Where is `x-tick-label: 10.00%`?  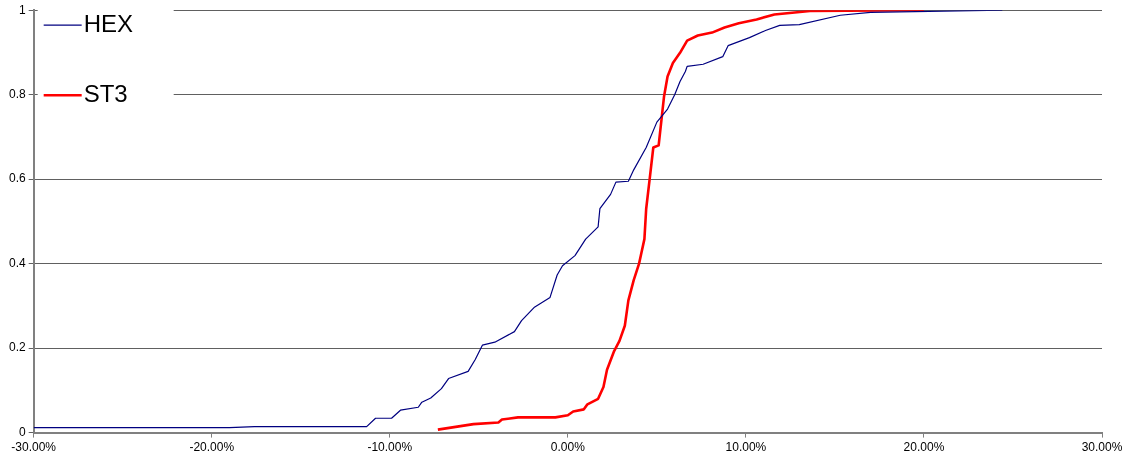 x-tick-label: 10.00% is located at coordinates (746, 447).